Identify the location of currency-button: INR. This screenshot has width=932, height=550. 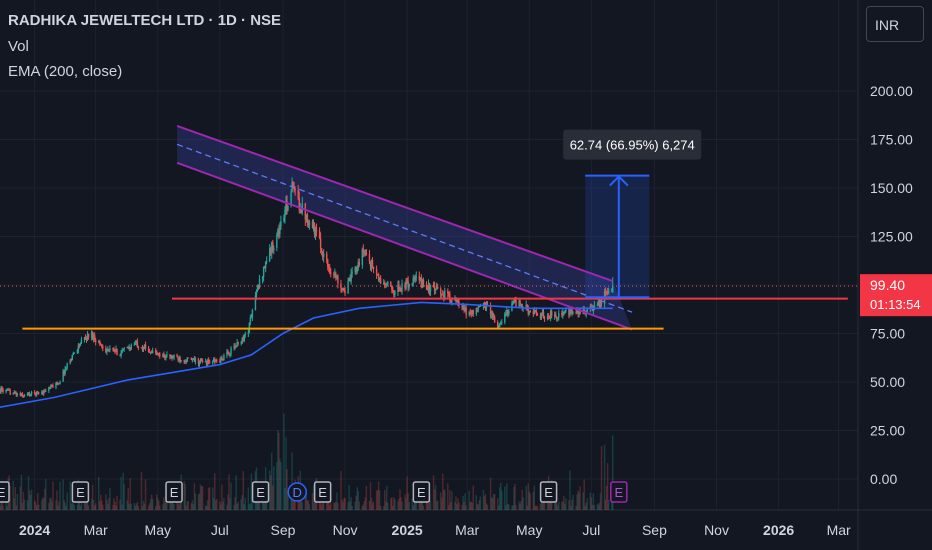
(895, 24).